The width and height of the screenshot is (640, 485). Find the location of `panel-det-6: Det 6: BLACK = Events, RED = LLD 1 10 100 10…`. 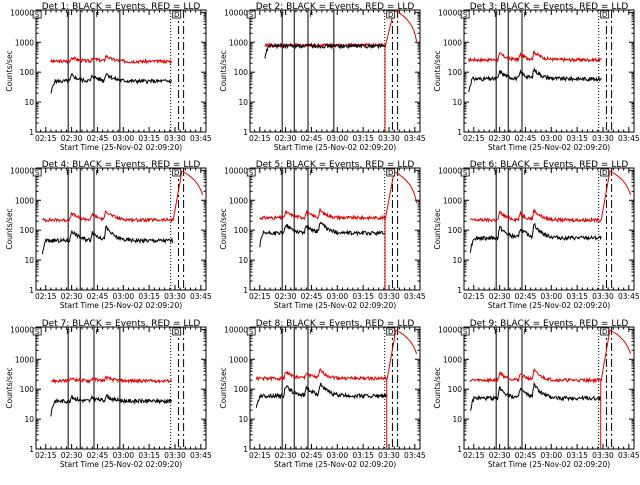

panel-det-6: Det 6: BLACK = Events, RED = LLD 1 10 100 10… is located at coordinates (536, 235).